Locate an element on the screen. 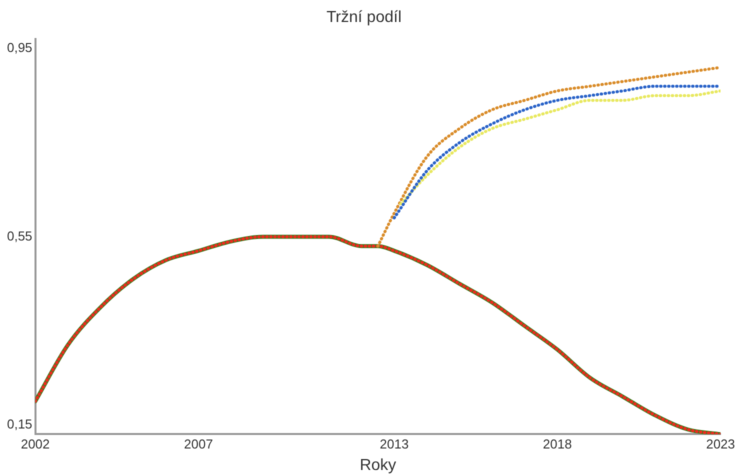 The width and height of the screenshot is (738, 475). y-tick-label: 0,55 is located at coordinates (19, 236).